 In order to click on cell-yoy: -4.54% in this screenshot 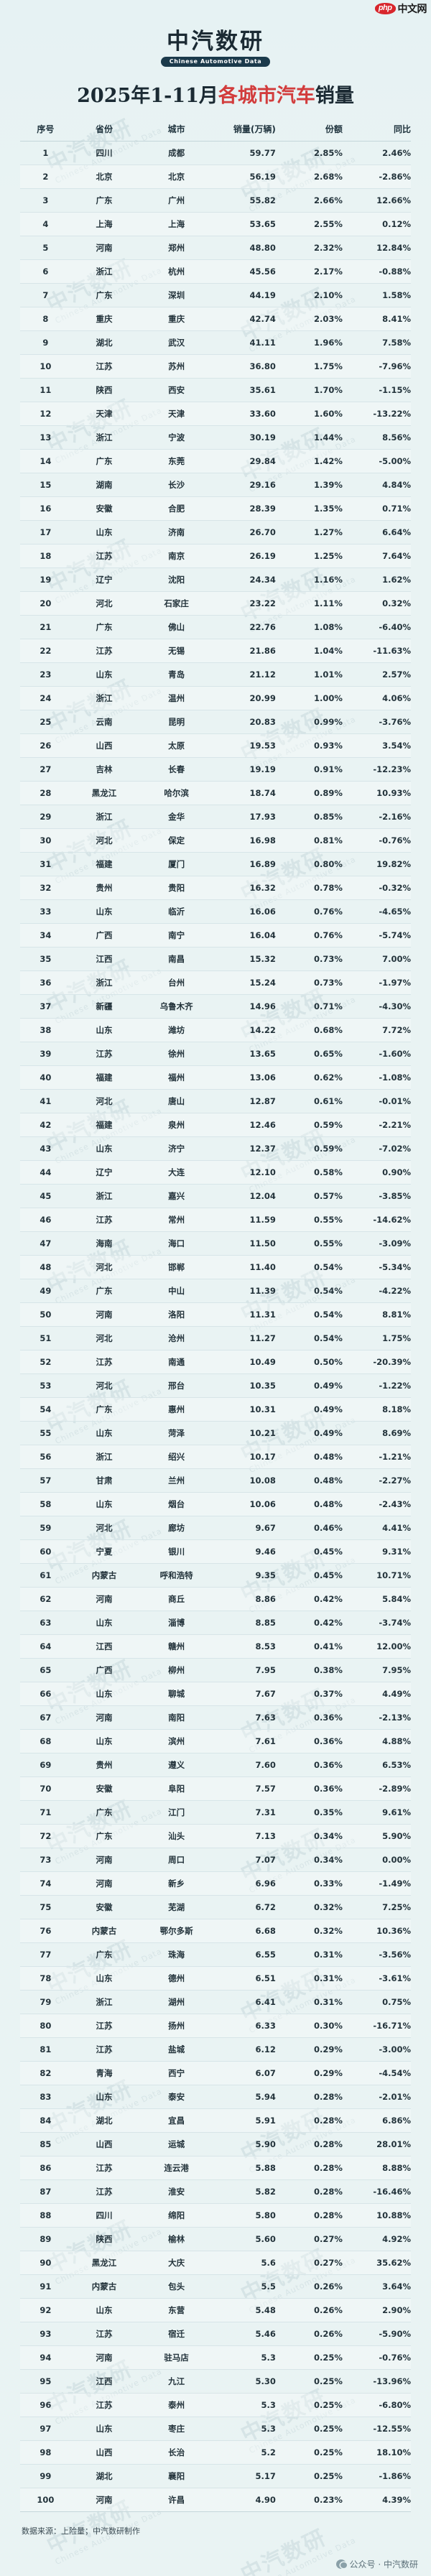, I will do `click(379, 2073)`.